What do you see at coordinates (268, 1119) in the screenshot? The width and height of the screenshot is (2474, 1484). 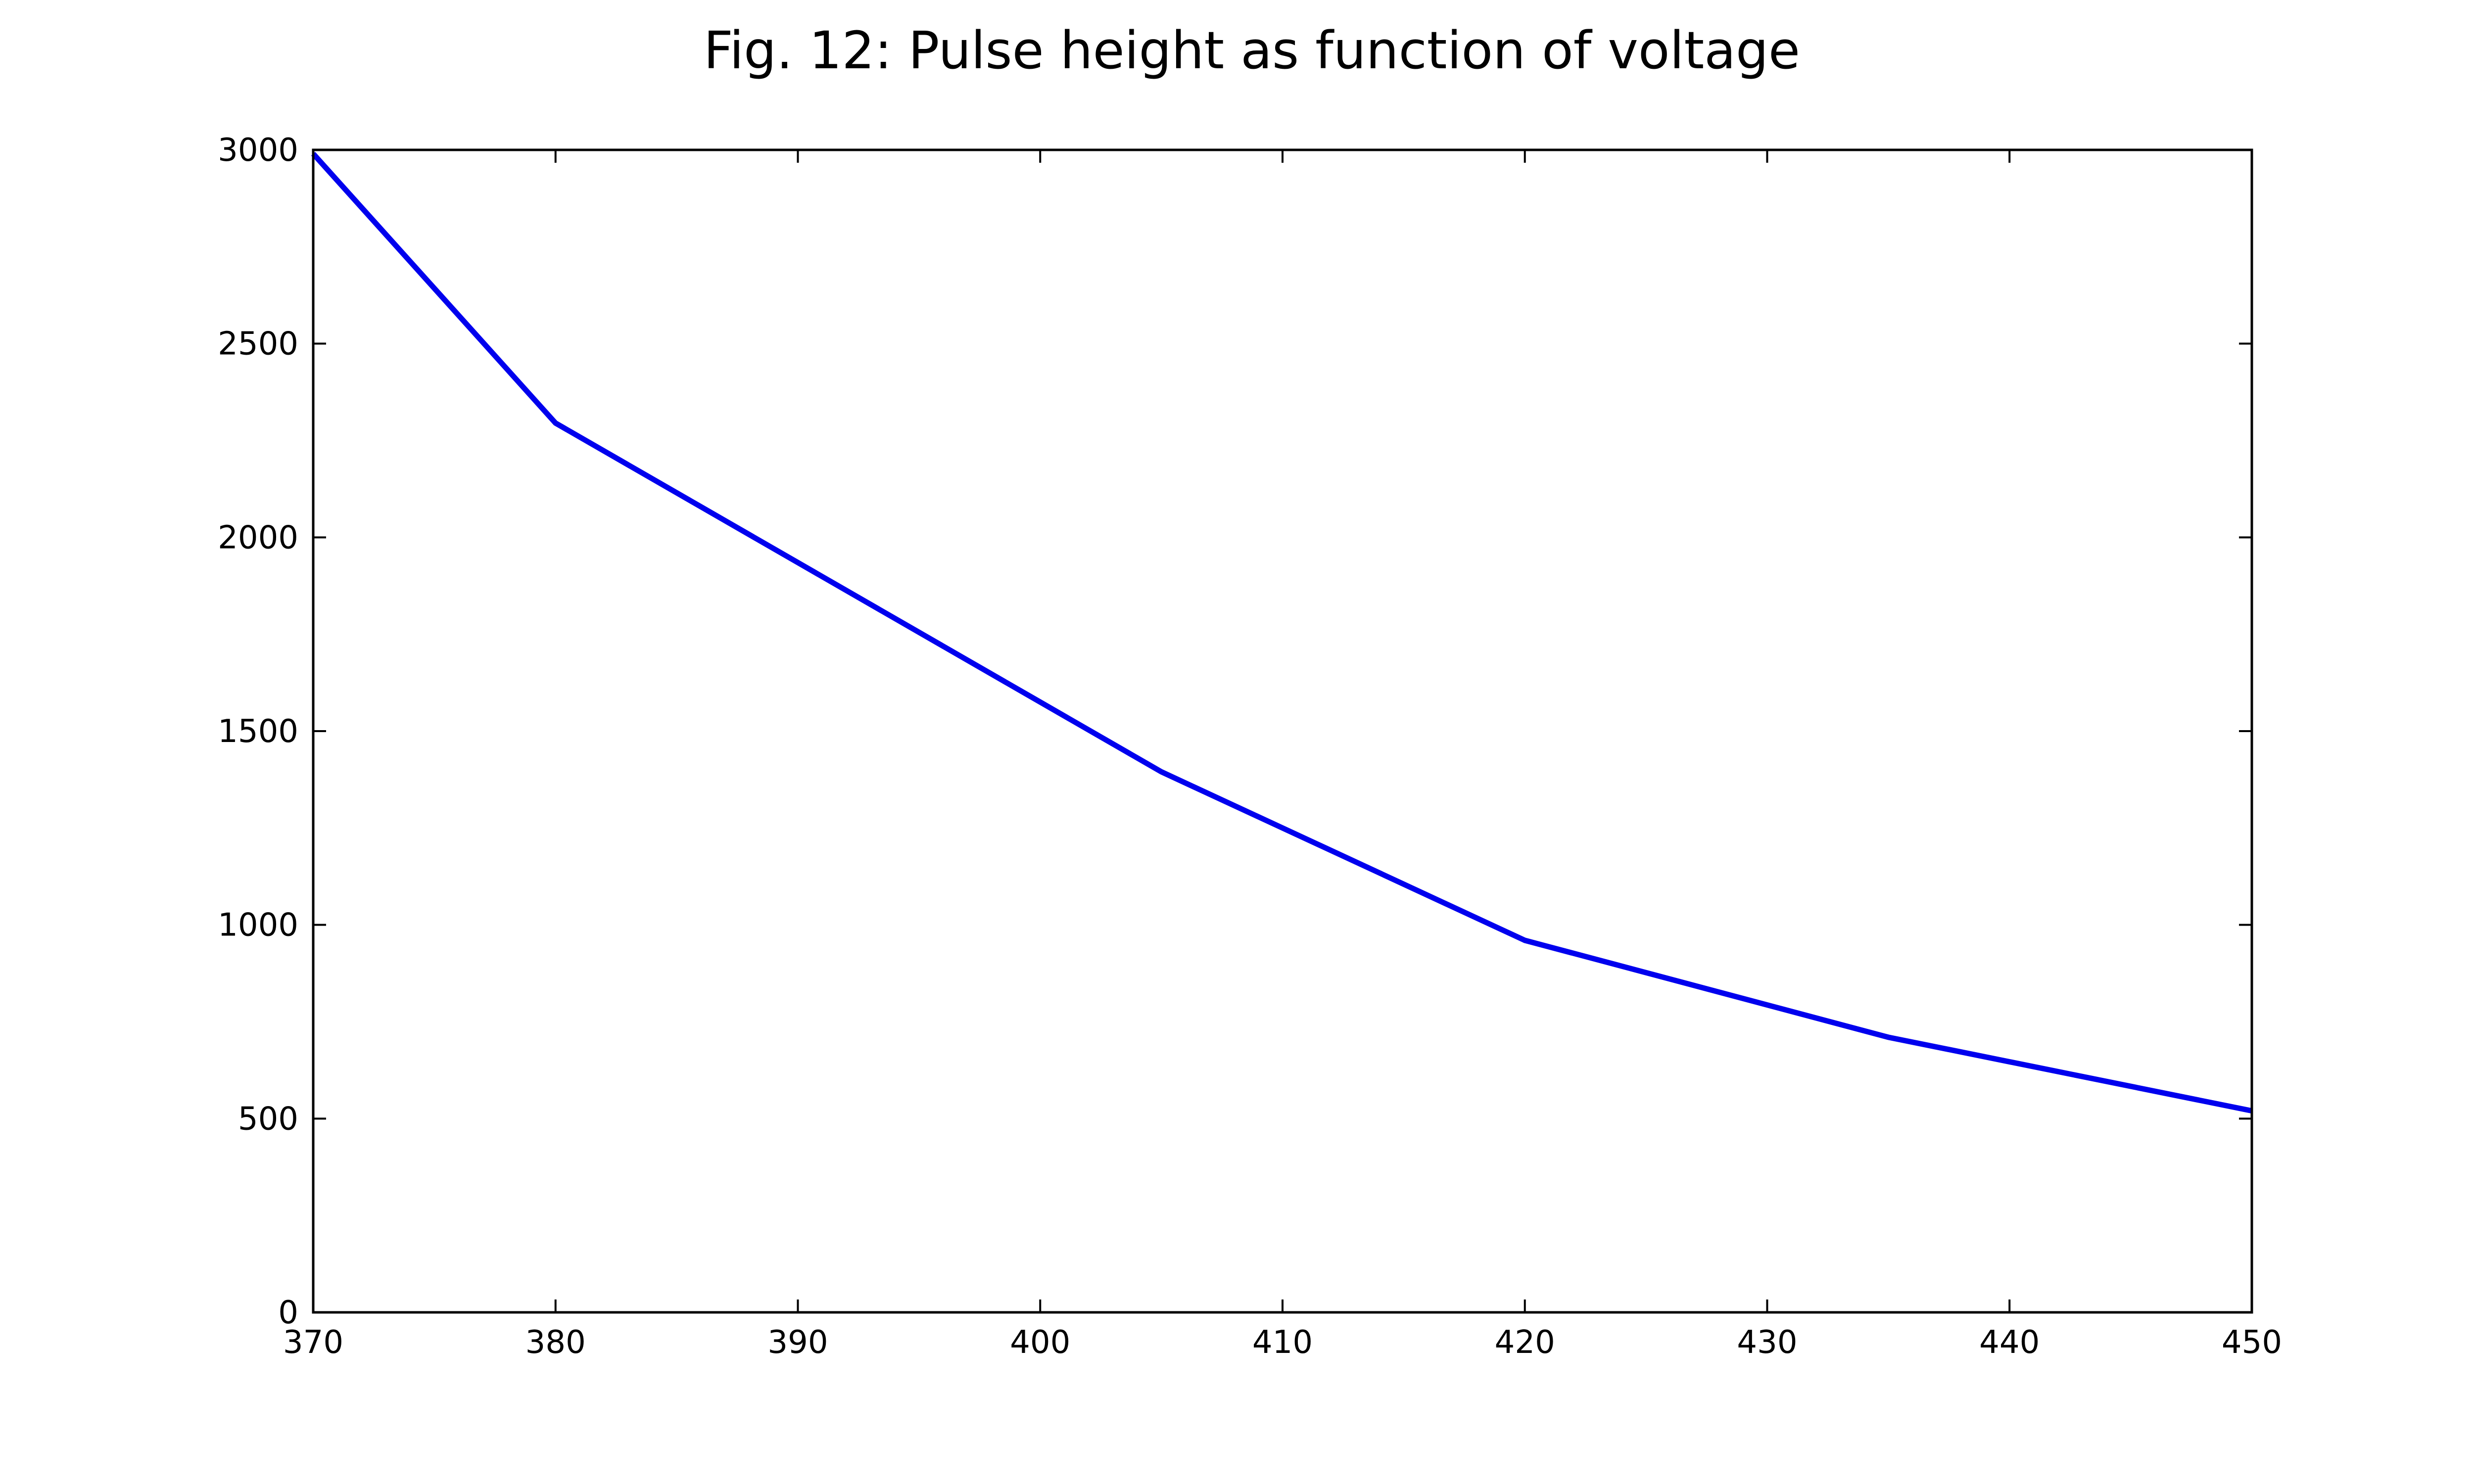 I see `y-tick-label: 500` at bounding box center [268, 1119].